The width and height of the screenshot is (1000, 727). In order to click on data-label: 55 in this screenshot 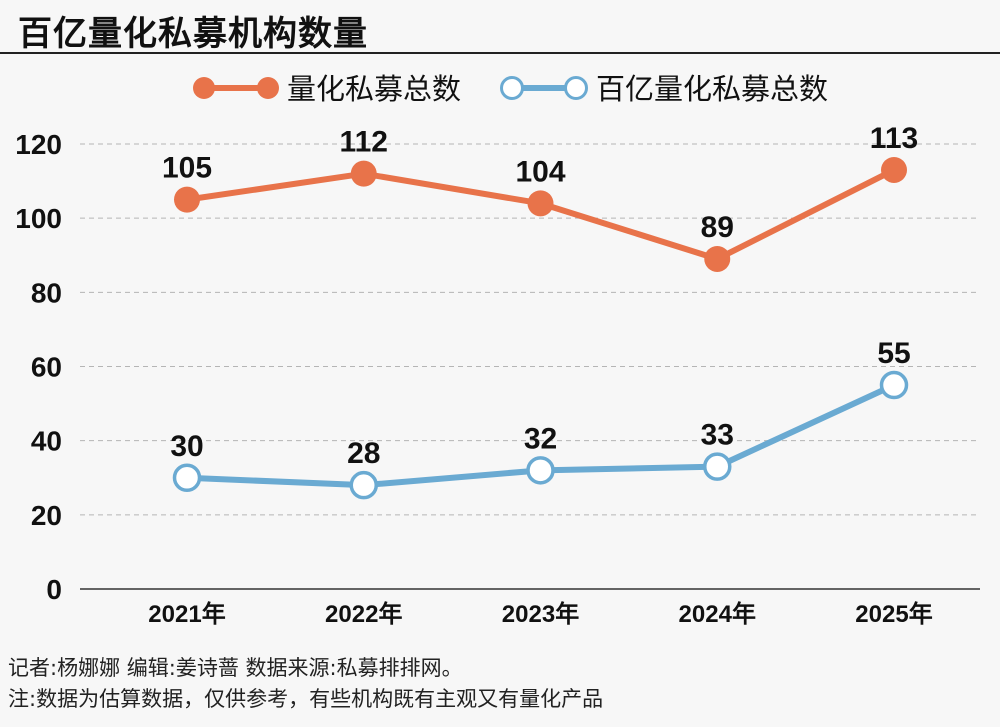, I will do `click(893, 353)`.